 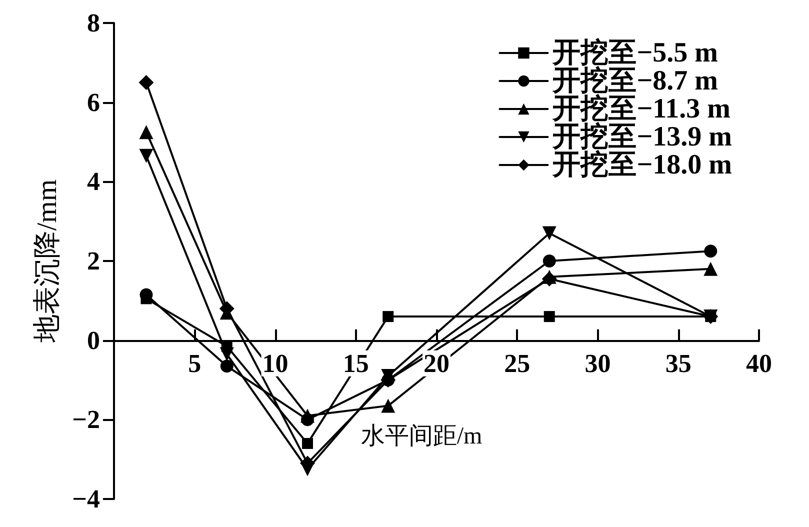 I want to click on x-tick-label: 40, so click(x=759, y=363).